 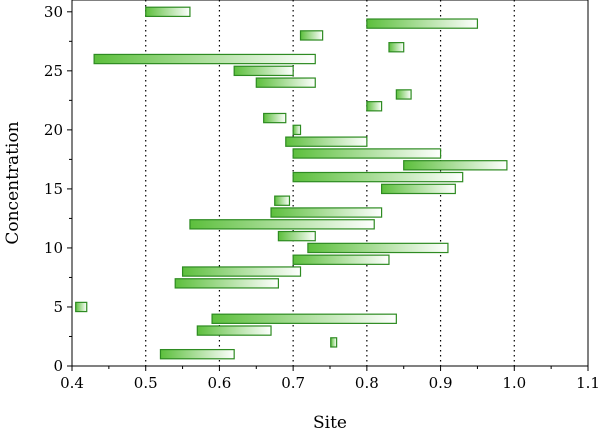 I want to click on x-tick-label: 0.9, so click(x=441, y=383).